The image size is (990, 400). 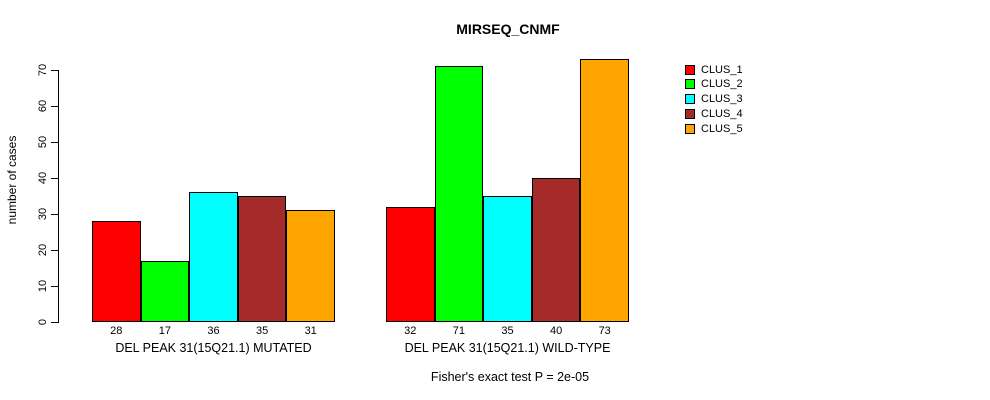 I want to click on bar-clus_4-group2, so click(x=556, y=250).